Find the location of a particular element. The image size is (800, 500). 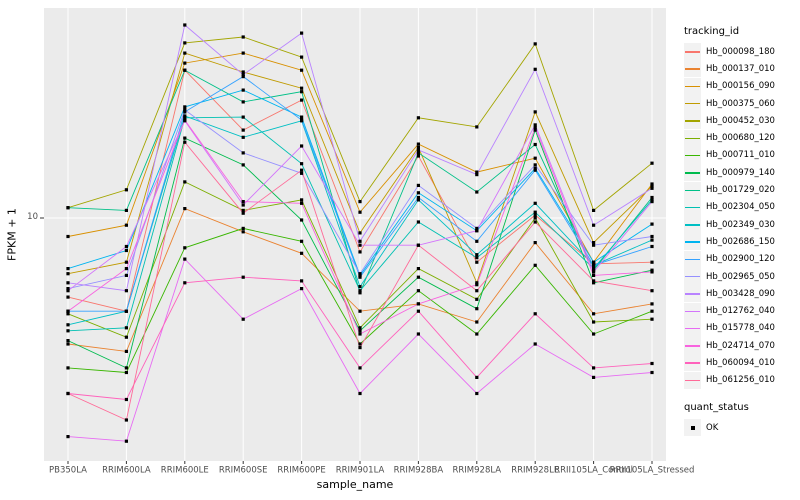

legend-item-label: Hb_003428_090 is located at coordinates (740, 293).